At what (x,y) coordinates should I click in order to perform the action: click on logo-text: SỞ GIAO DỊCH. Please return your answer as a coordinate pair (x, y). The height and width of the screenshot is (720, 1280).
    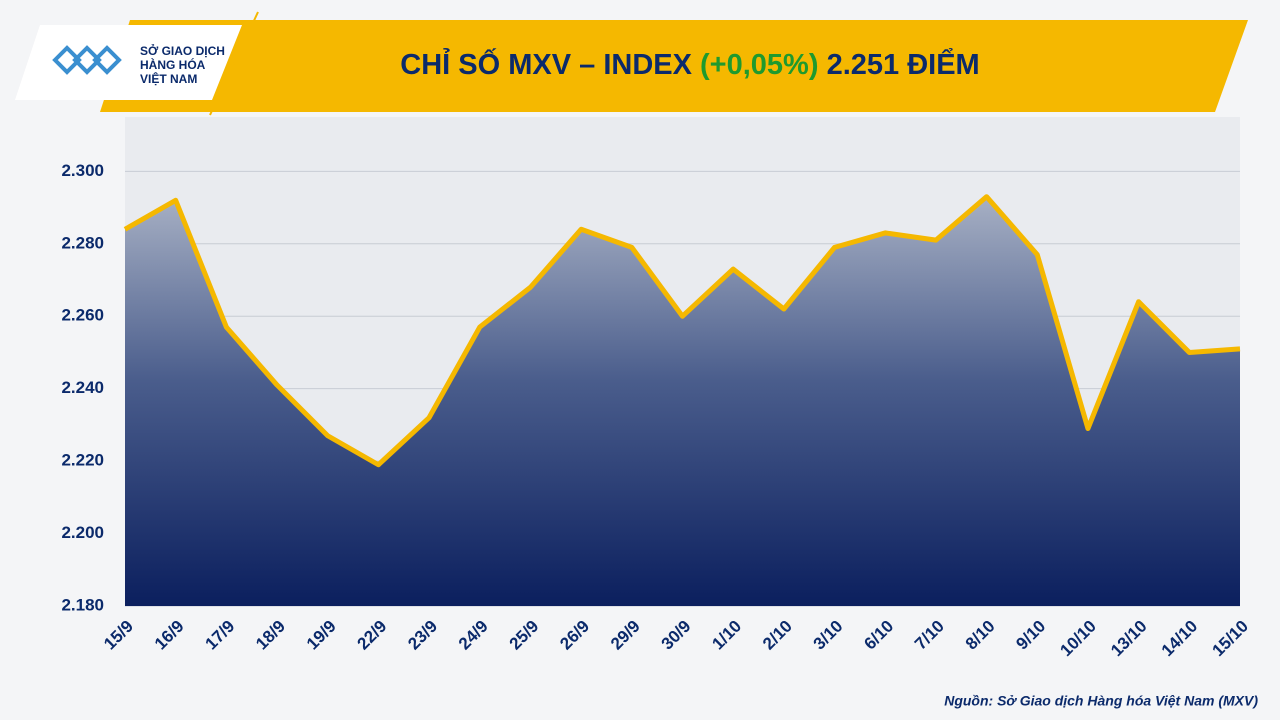
    Looking at the image, I should click on (182, 50).